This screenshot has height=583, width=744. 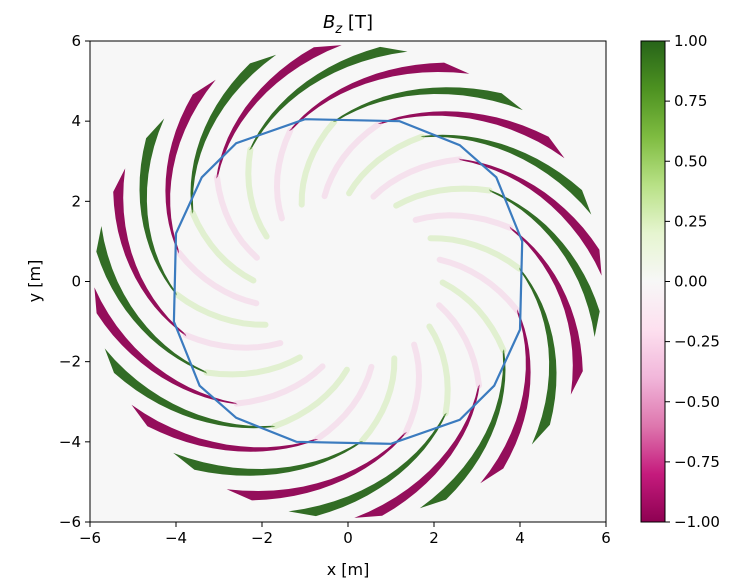 What do you see at coordinates (690, 41) in the screenshot?
I see `colorbar-tick-label: 1.00` at bounding box center [690, 41].